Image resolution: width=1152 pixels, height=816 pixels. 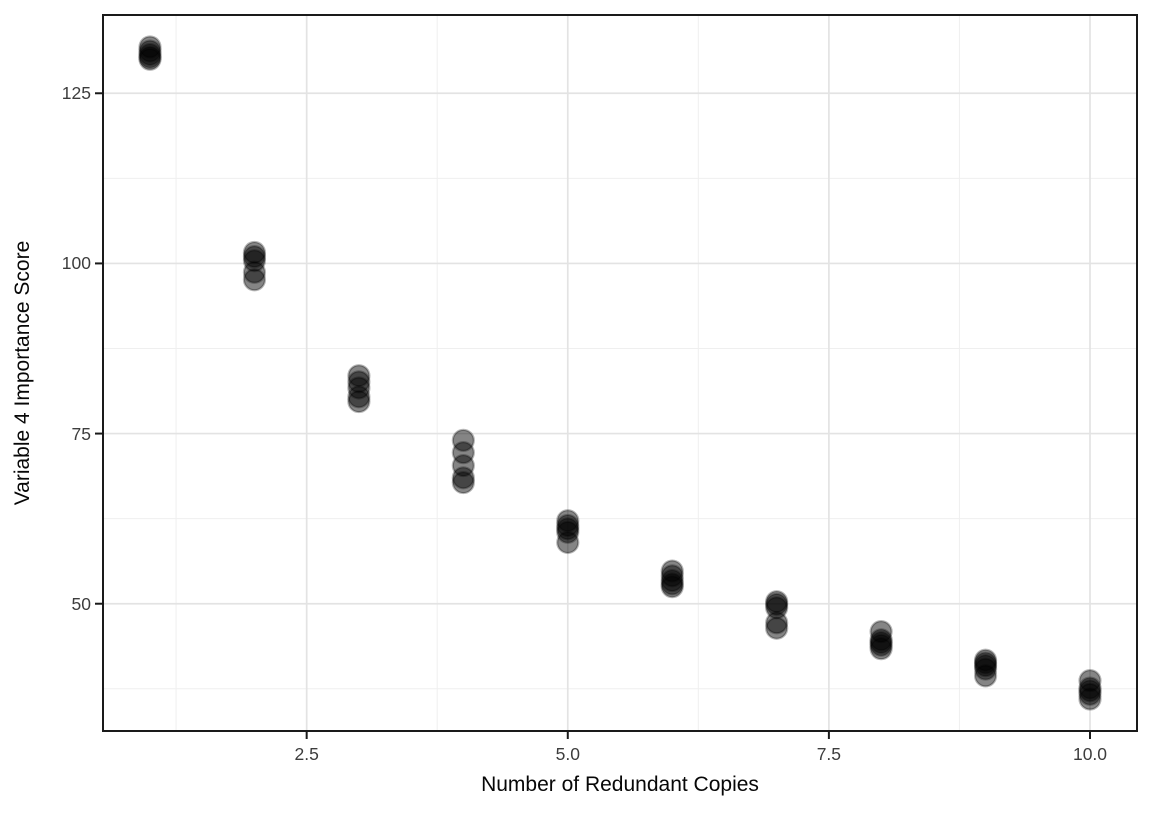 What do you see at coordinates (81, 603) in the screenshot?
I see `y-tick-label: 50` at bounding box center [81, 603].